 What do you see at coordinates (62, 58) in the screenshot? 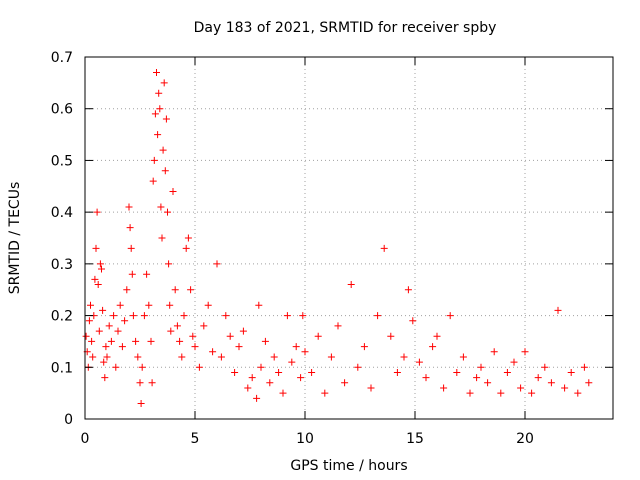
I see `y-tick-label: 0.7` at bounding box center [62, 58].